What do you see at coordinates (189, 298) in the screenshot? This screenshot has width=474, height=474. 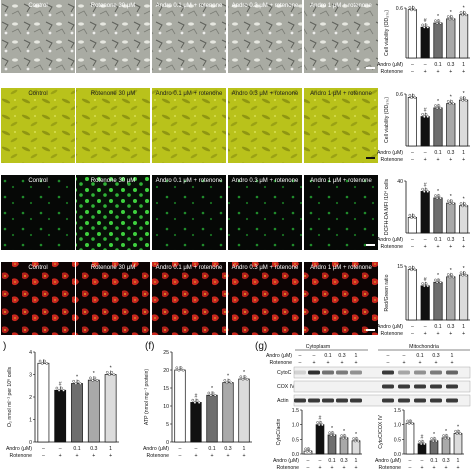 I see `micrograph-d-3: Andro 0.1 μM + rotenone` at bounding box center [189, 298].